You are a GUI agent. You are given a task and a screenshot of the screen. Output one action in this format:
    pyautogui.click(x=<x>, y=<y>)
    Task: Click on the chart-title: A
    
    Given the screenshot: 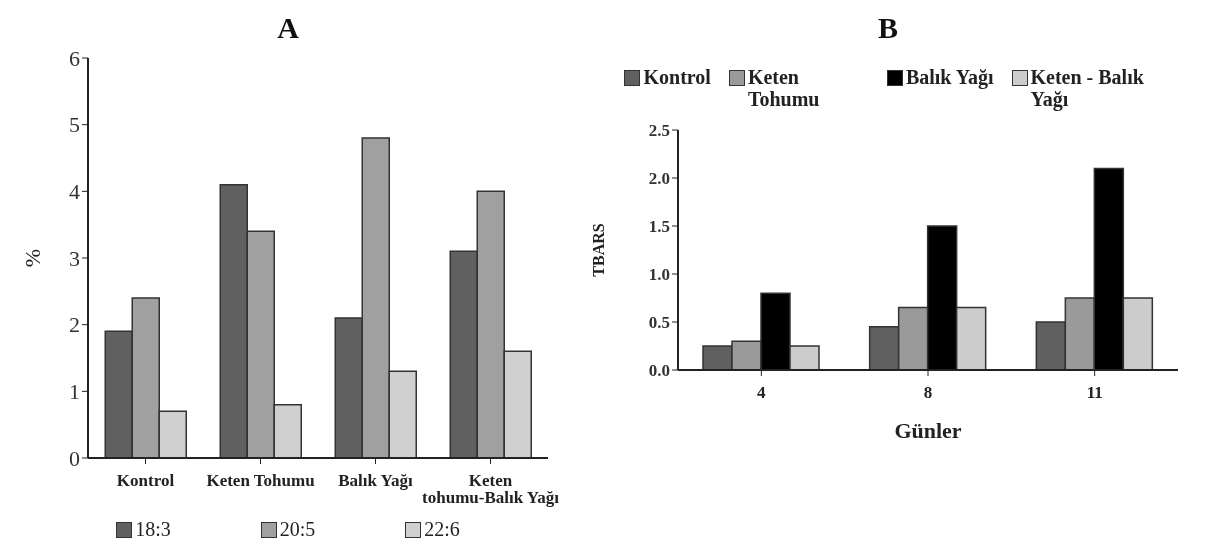 What is the action you would take?
    pyautogui.click(x=288, y=27)
    